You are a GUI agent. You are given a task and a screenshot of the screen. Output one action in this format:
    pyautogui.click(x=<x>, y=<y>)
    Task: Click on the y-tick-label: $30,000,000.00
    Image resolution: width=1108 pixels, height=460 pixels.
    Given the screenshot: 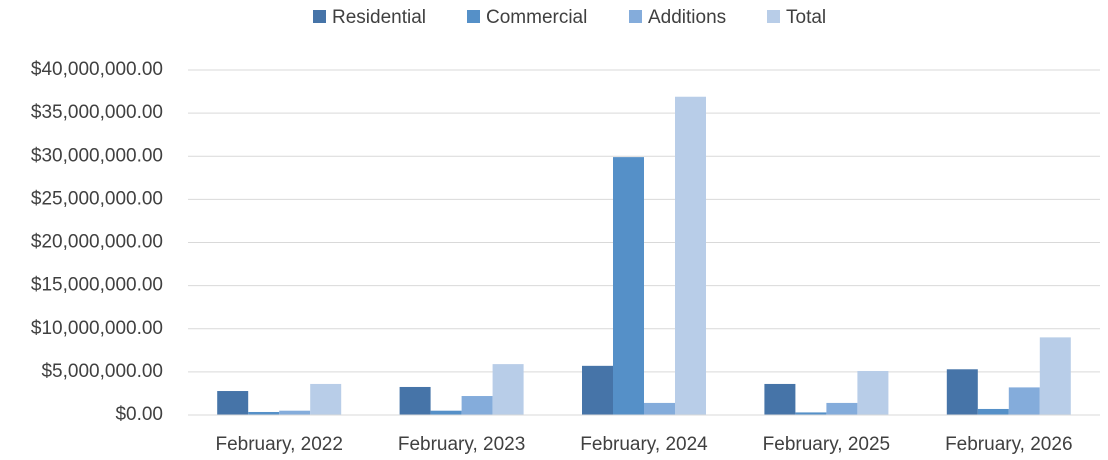 What is the action you would take?
    pyautogui.click(x=97, y=155)
    